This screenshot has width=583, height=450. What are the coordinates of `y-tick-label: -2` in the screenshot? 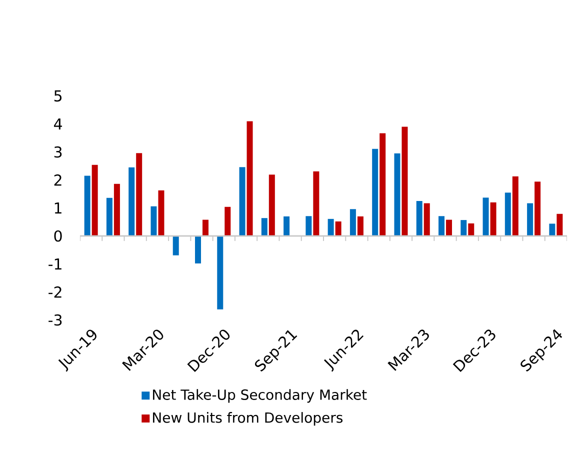 It's located at (55, 292).